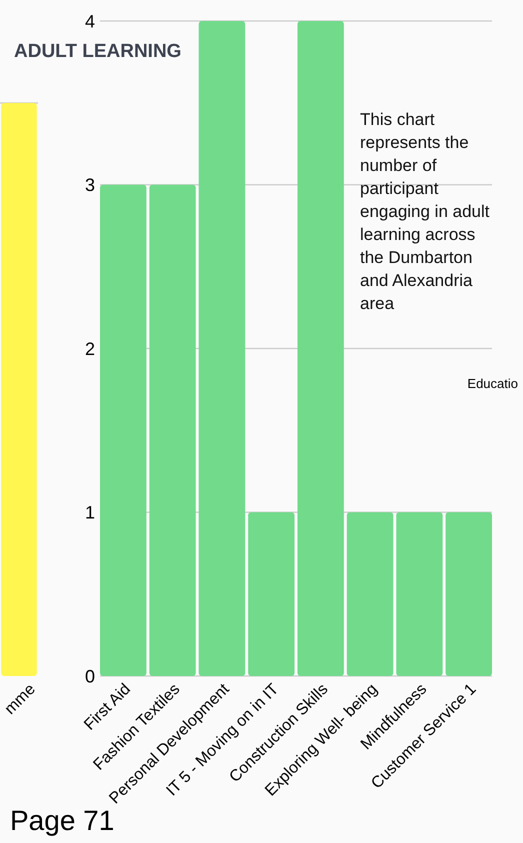 The width and height of the screenshot is (523, 843). What do you see at coordinates (492, 383) in the screenshot?
I see `annotation: Educatio` at bounding box center [492, 383].